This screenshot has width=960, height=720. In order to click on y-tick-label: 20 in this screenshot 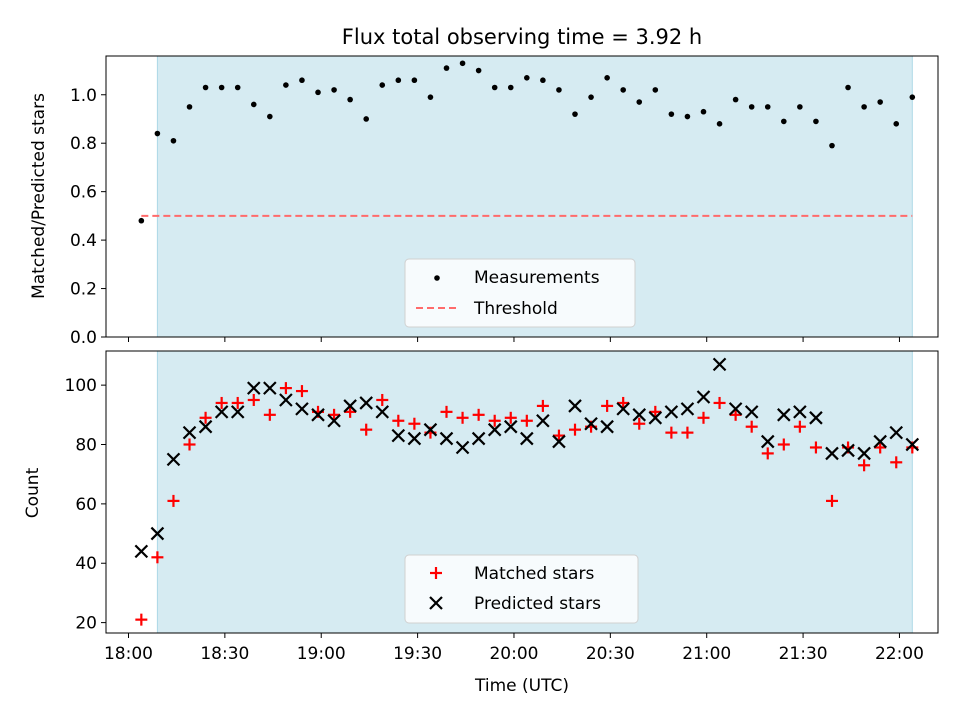, I will do `click(86, 624)`.